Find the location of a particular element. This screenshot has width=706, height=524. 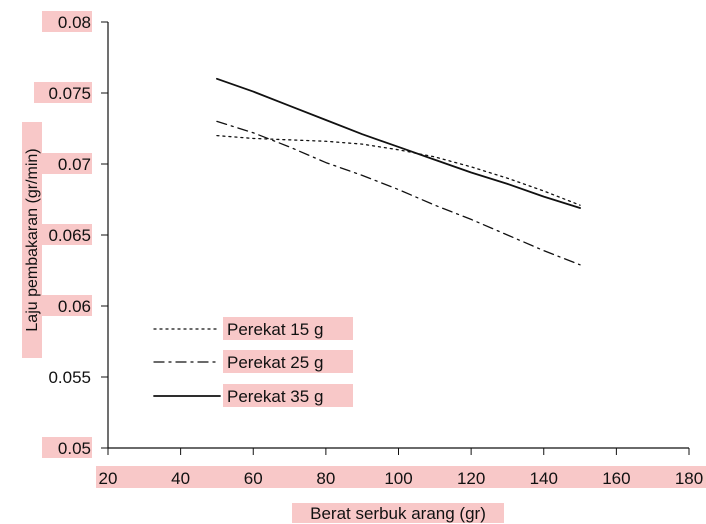

x-axis-ticks: 20 40 60 80 100 120 140 160 180 is located at coordinates (401, 468).